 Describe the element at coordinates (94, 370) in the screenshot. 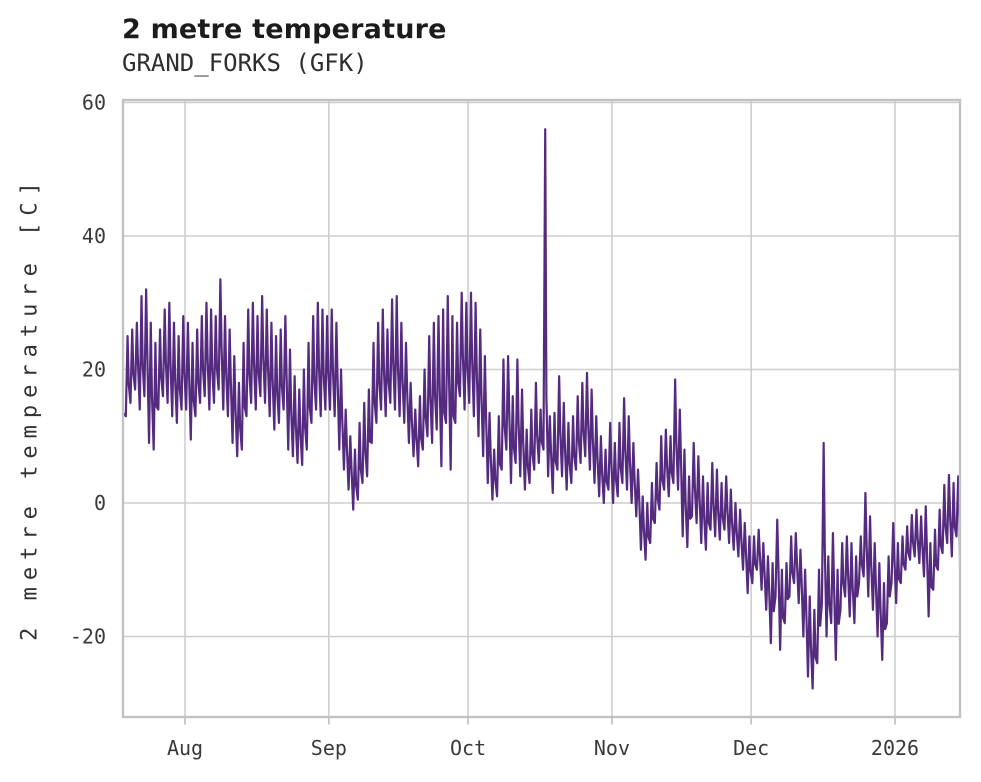

I see `y-tick-label: 20` at that location.